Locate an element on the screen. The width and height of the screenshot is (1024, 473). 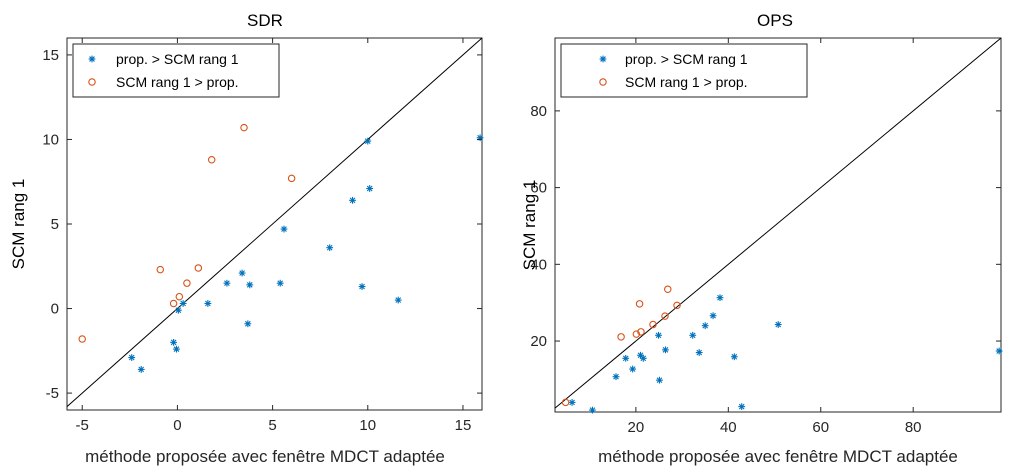
ops-legend-label-2: SCM rang 1 > prop. is located at coordinates (686, 82).